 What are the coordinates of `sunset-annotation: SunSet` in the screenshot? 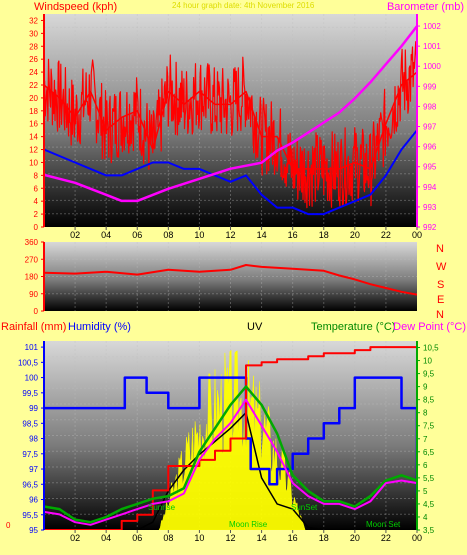 It's located at (304, 507).